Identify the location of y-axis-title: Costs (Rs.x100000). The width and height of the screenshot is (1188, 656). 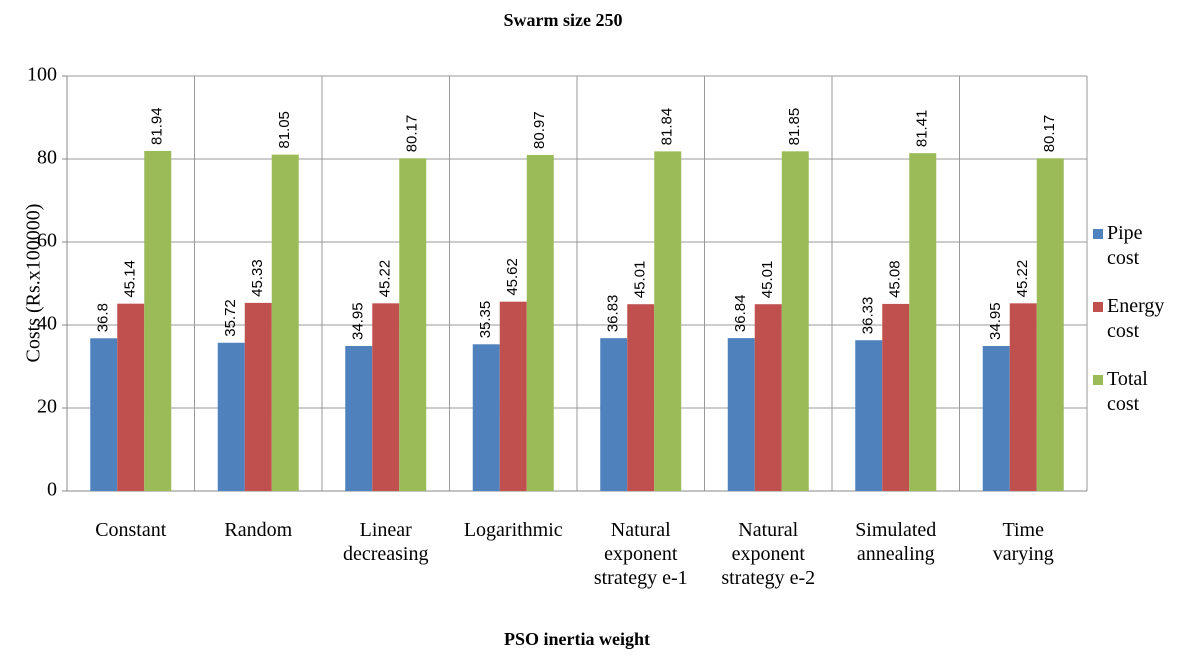
(34, 283).